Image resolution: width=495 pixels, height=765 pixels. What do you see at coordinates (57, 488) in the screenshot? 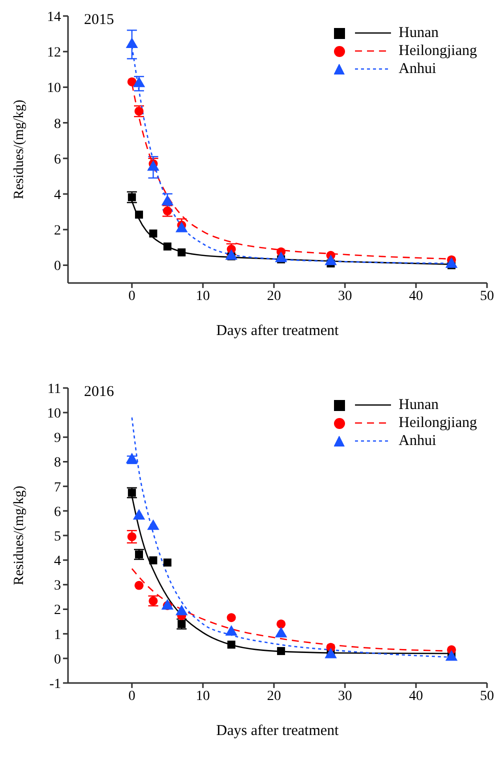
I see `y-tick-label: 7` at bounding box center [57, 488].